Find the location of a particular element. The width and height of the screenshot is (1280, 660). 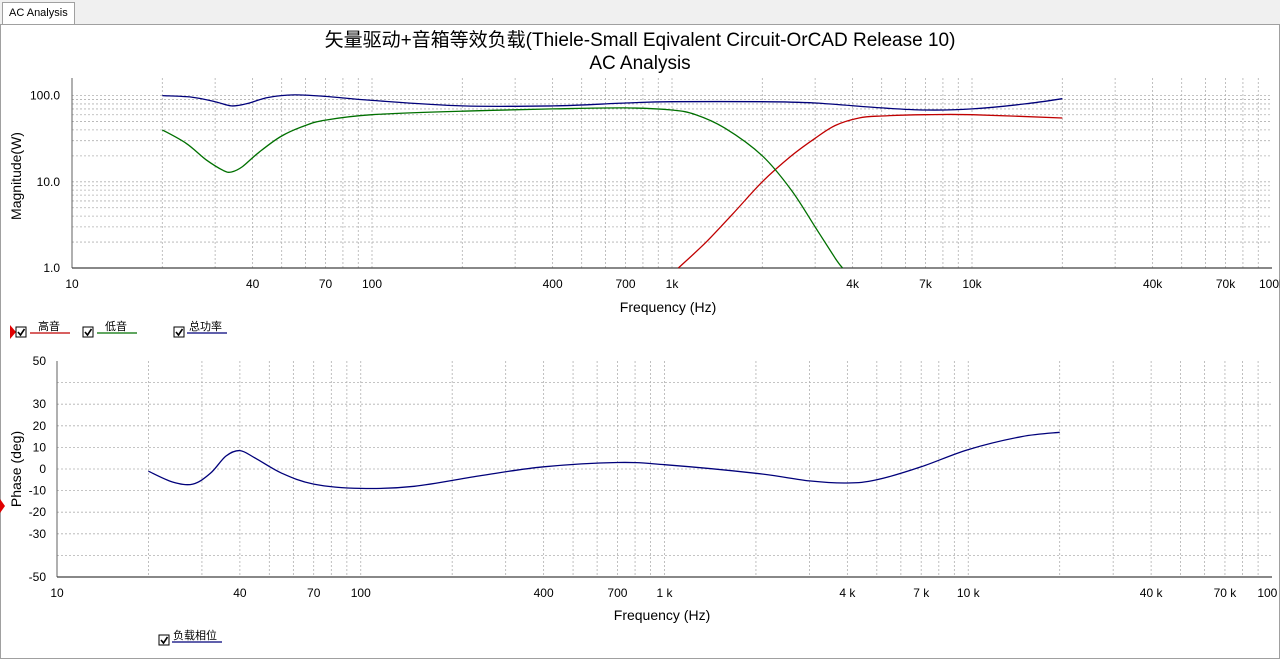

x-tick-label: 10 k is located at coordinates (969, 593).